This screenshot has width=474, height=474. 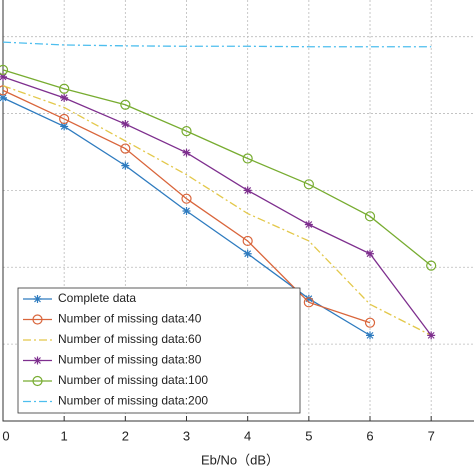 I want to click on x-tick-label: 6, so click(x=369, y=435).